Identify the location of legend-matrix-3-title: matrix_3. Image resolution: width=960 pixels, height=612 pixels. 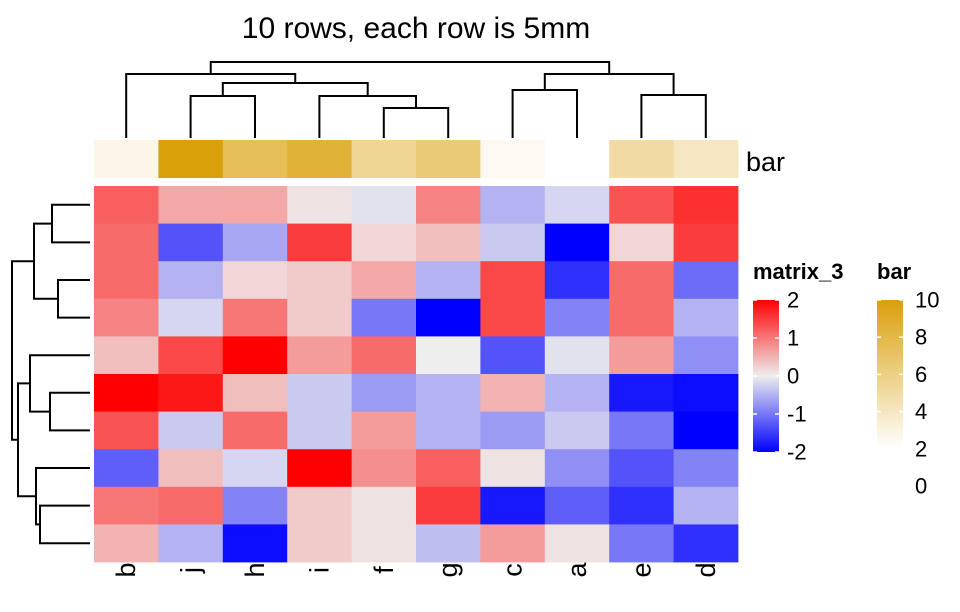
(798, 271).